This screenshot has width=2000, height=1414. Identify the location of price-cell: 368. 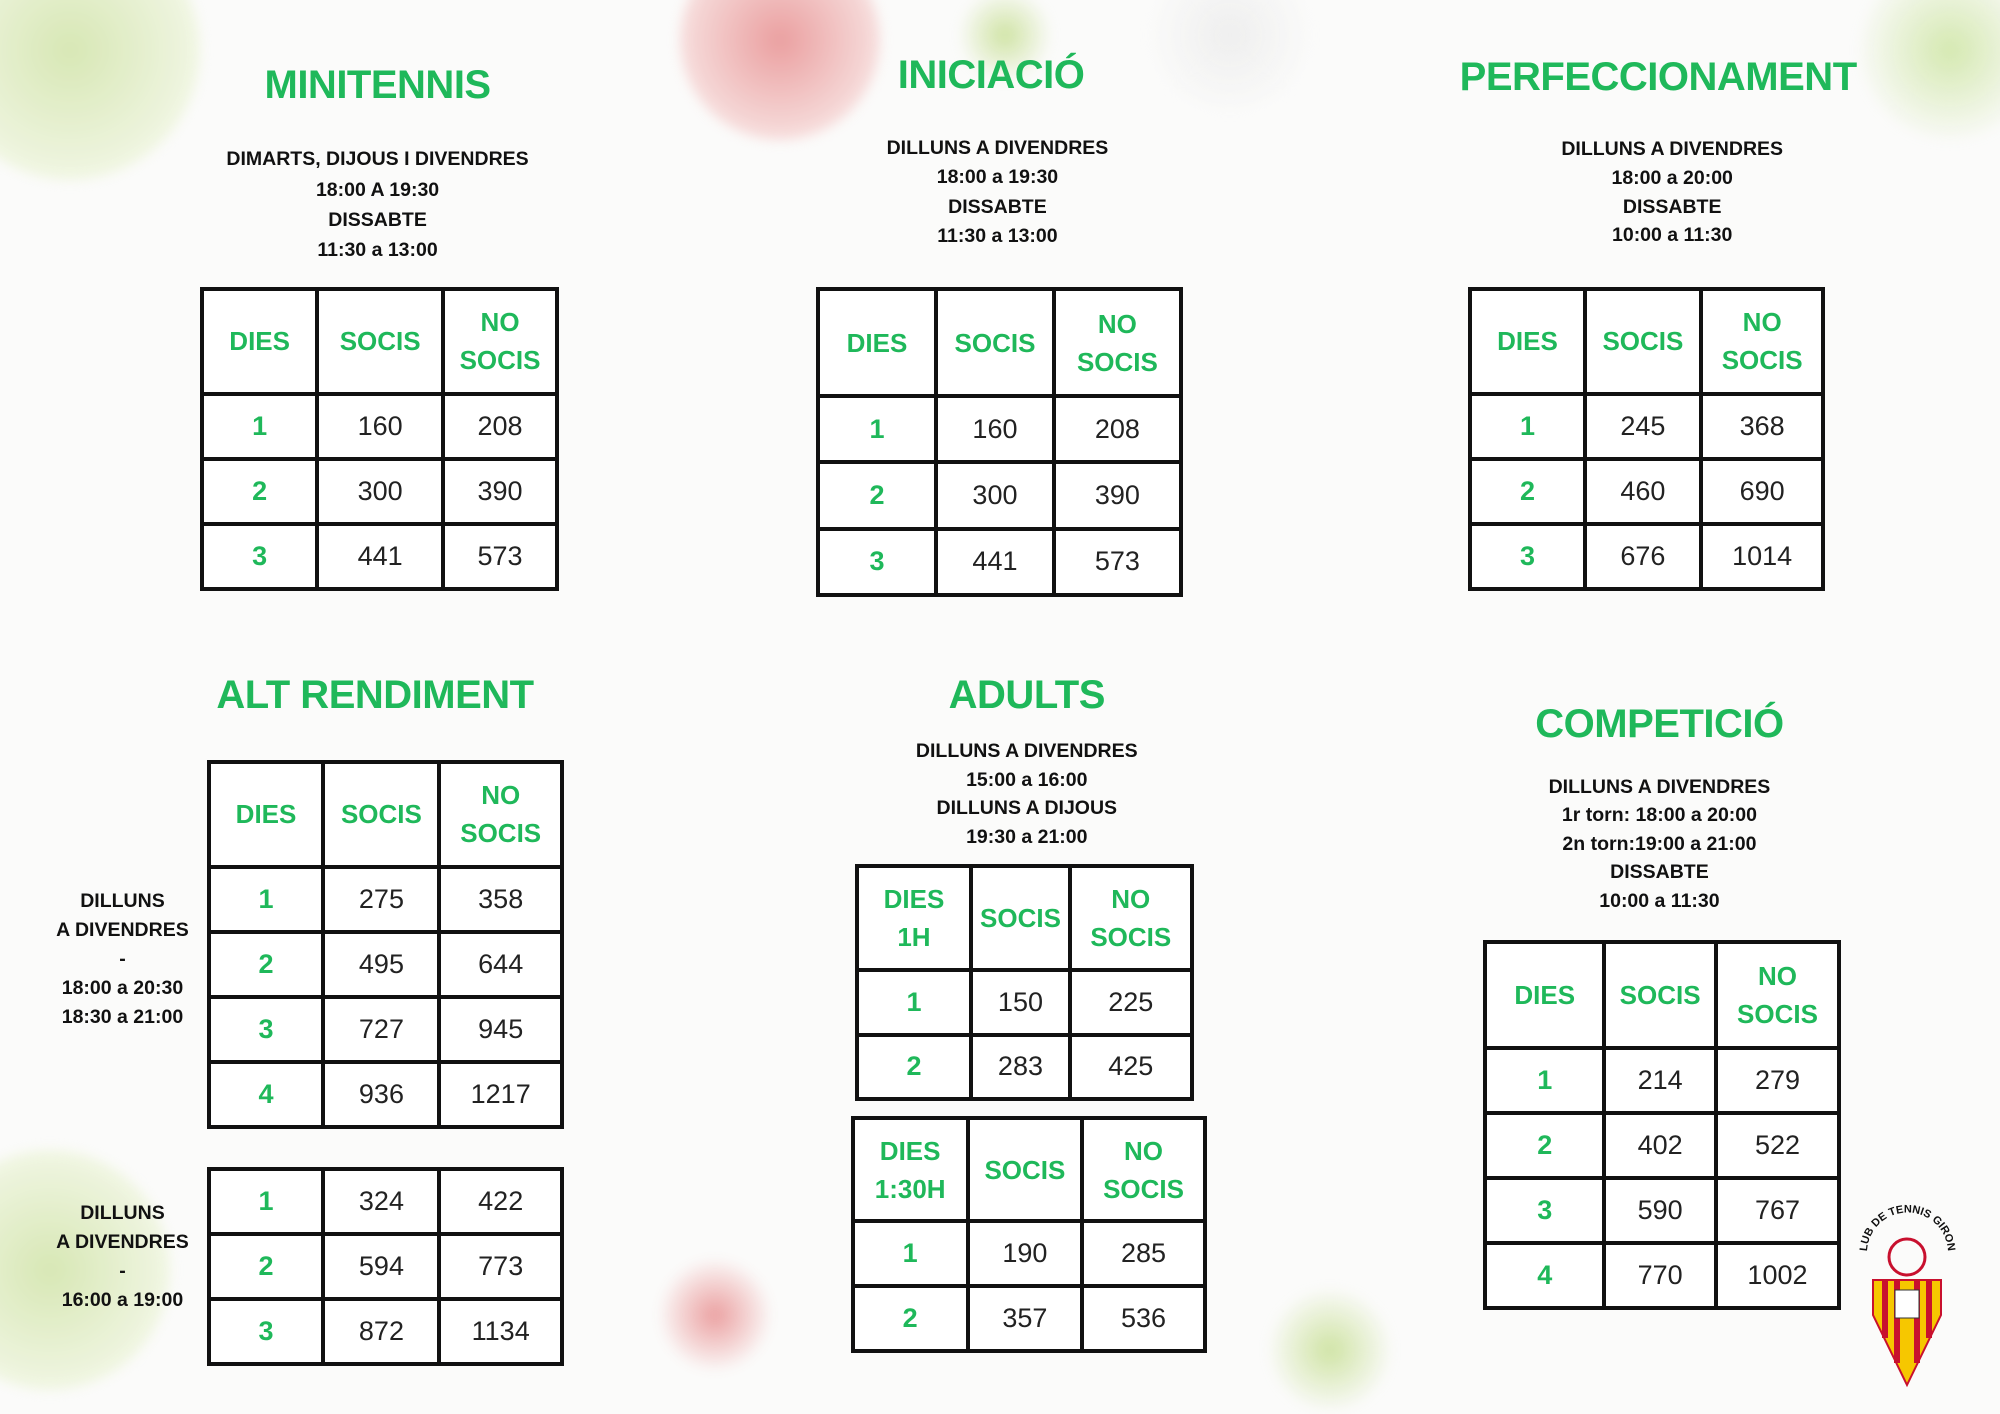
(1762, 426).